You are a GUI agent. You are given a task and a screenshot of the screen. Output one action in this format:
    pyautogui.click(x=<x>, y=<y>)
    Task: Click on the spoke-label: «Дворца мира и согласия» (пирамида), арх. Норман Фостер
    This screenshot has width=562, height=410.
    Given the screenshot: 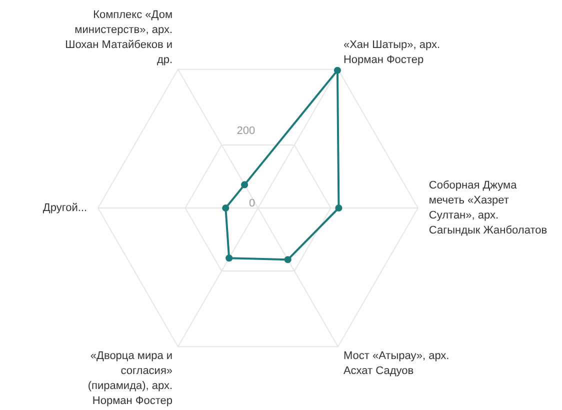 What is the action you would take?
    pyautogui.click(x=130, y=379)
    